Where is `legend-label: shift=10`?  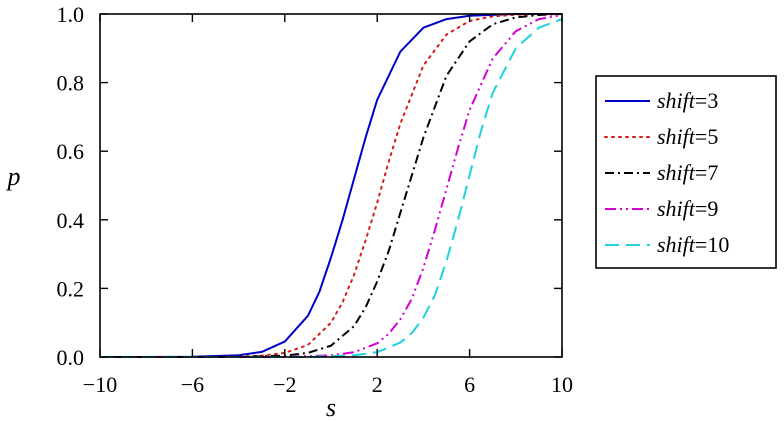 legend-label: shift=10 is located at coordinates (693, 244).